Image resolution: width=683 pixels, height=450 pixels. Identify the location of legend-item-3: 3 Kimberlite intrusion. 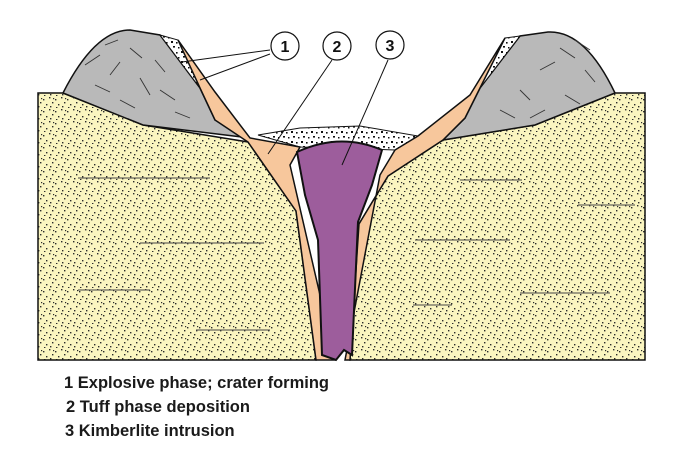
(150, 431).